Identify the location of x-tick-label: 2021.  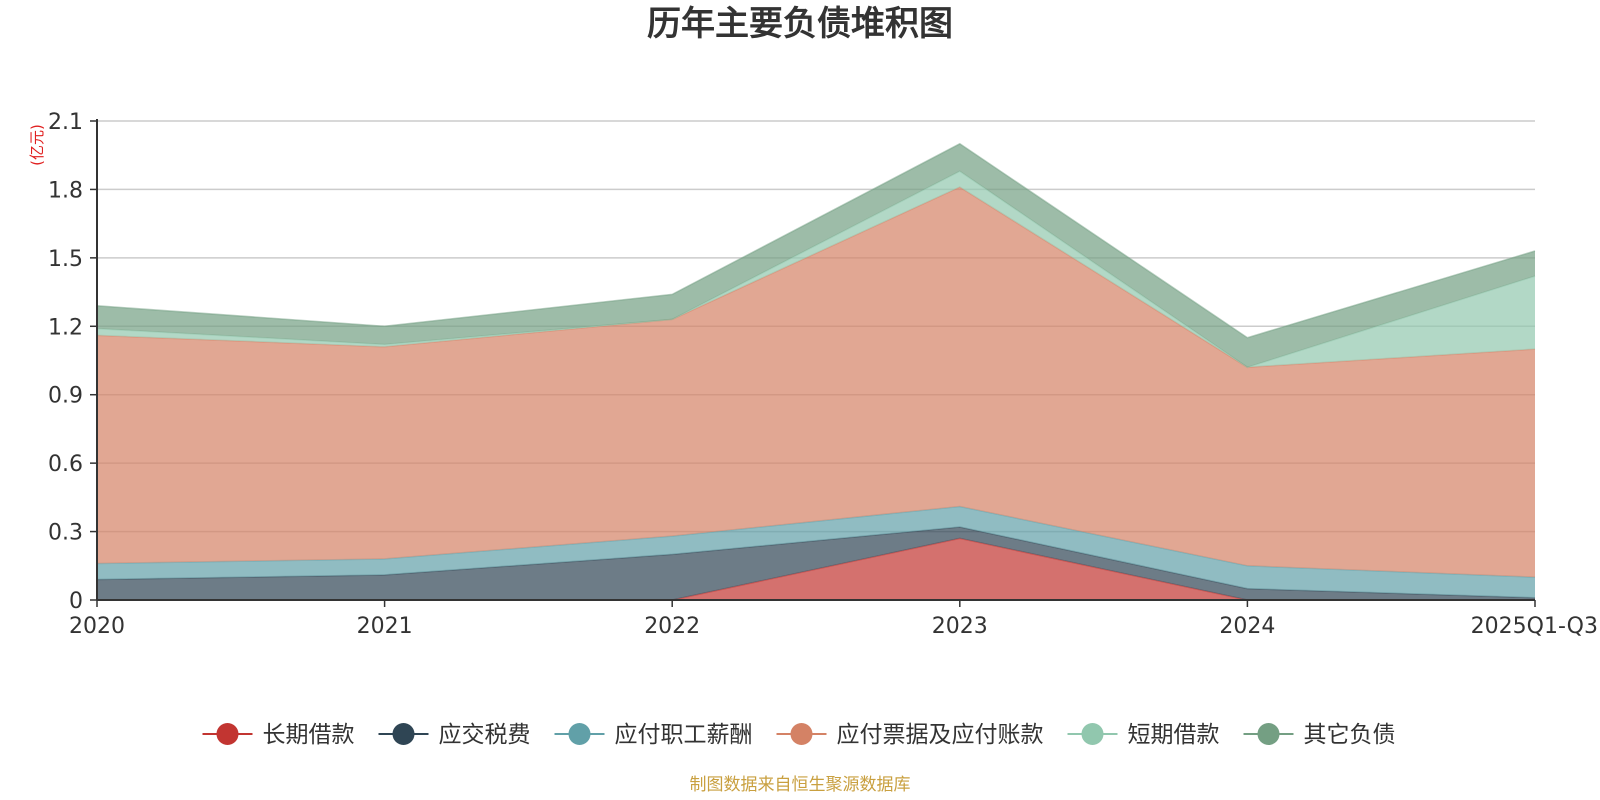
(385, 626).